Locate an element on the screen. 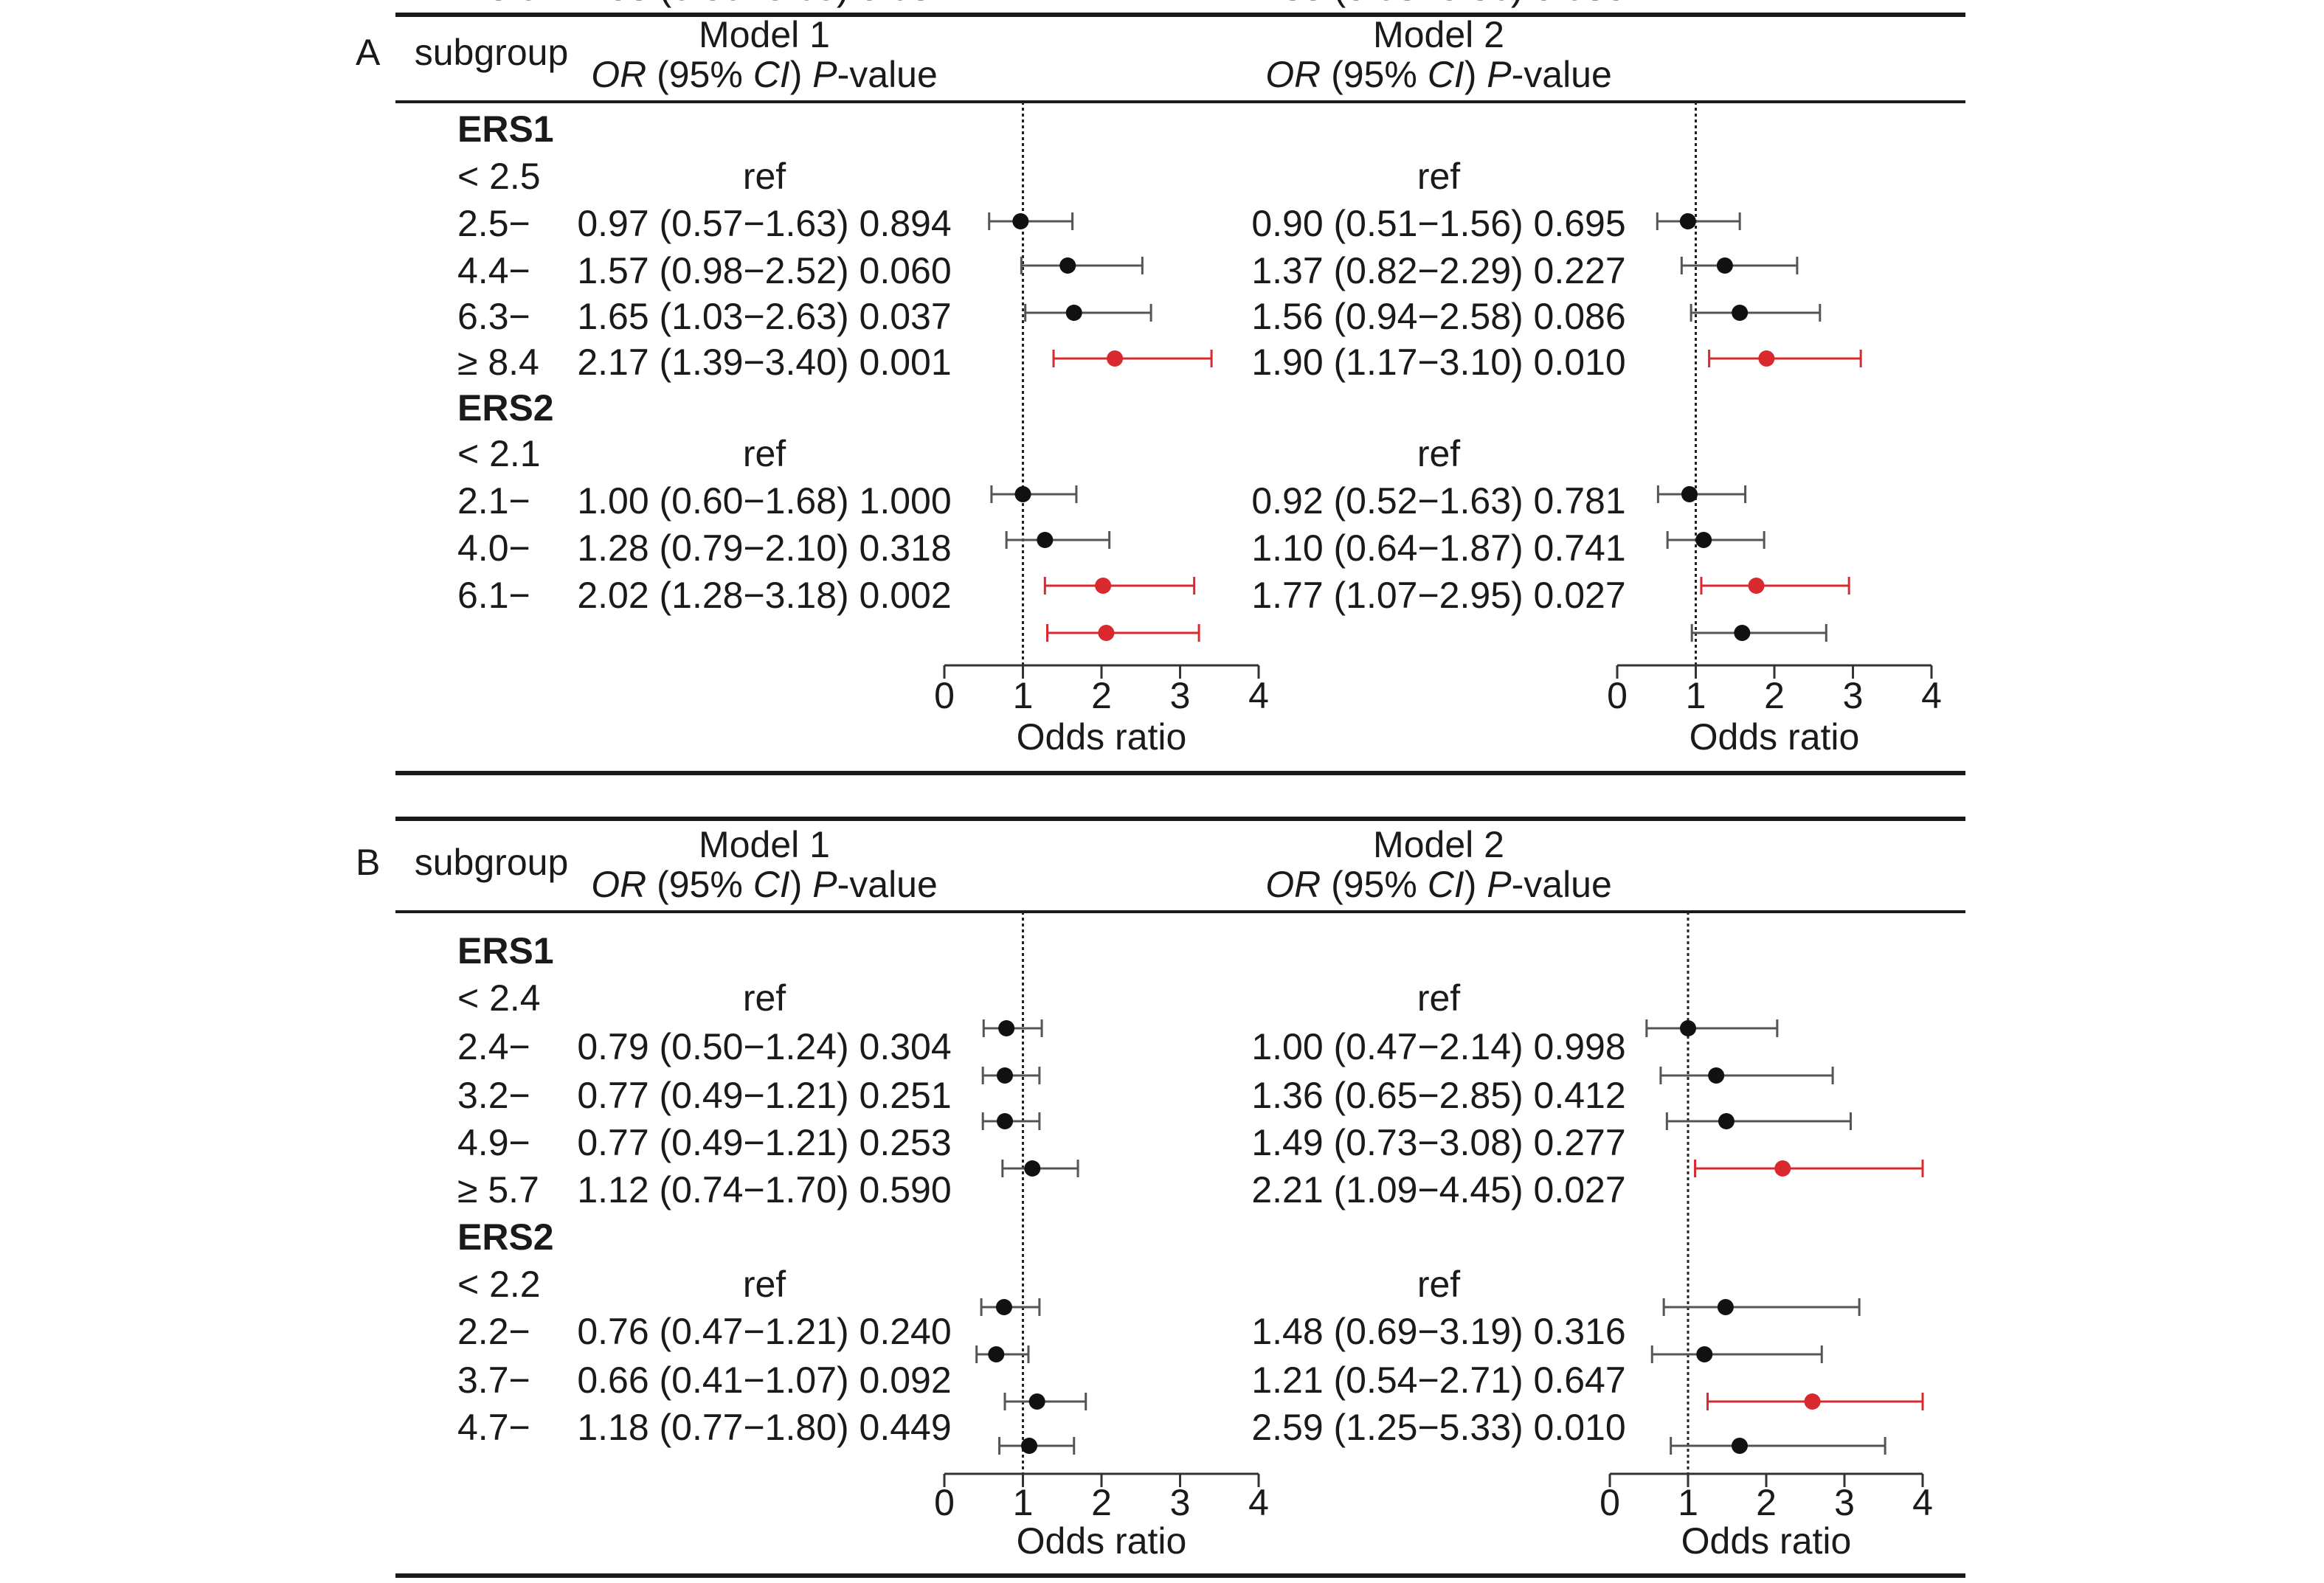  panel-a-model1-x-tick-label: 0 is located at coordinates (944, 695).